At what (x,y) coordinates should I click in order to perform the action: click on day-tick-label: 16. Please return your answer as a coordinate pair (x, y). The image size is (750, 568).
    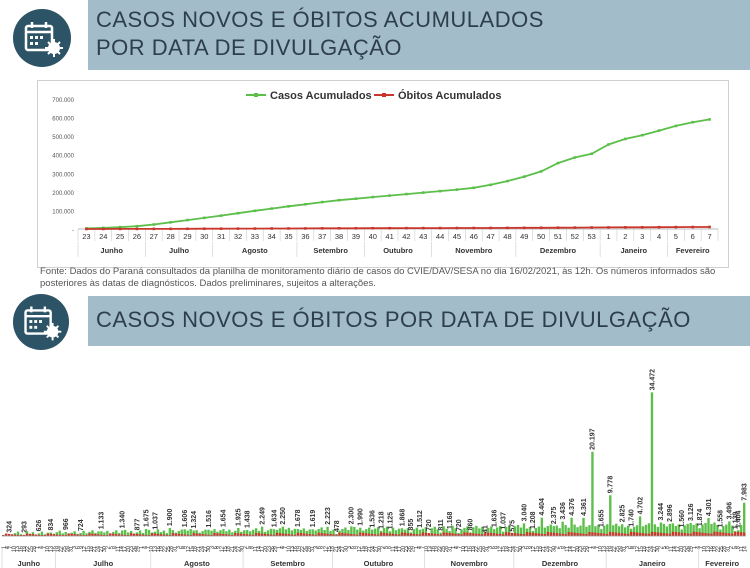
    Looking at the image, I should click on (712, 549).